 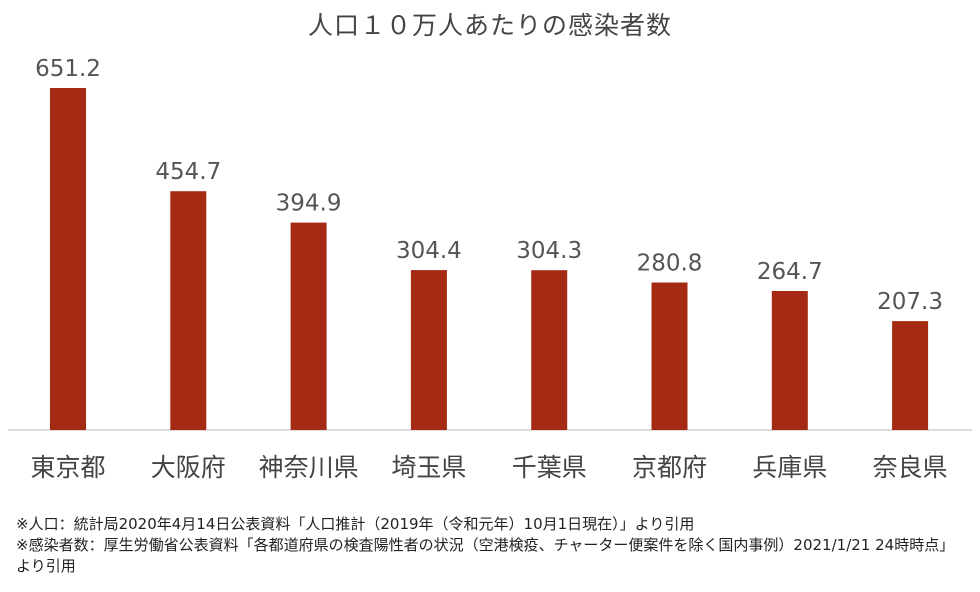 What do you see at coordinates (549, 251) in the screenshot?
I see `value-label-4: 304.3` at bounding box center [549, 251].